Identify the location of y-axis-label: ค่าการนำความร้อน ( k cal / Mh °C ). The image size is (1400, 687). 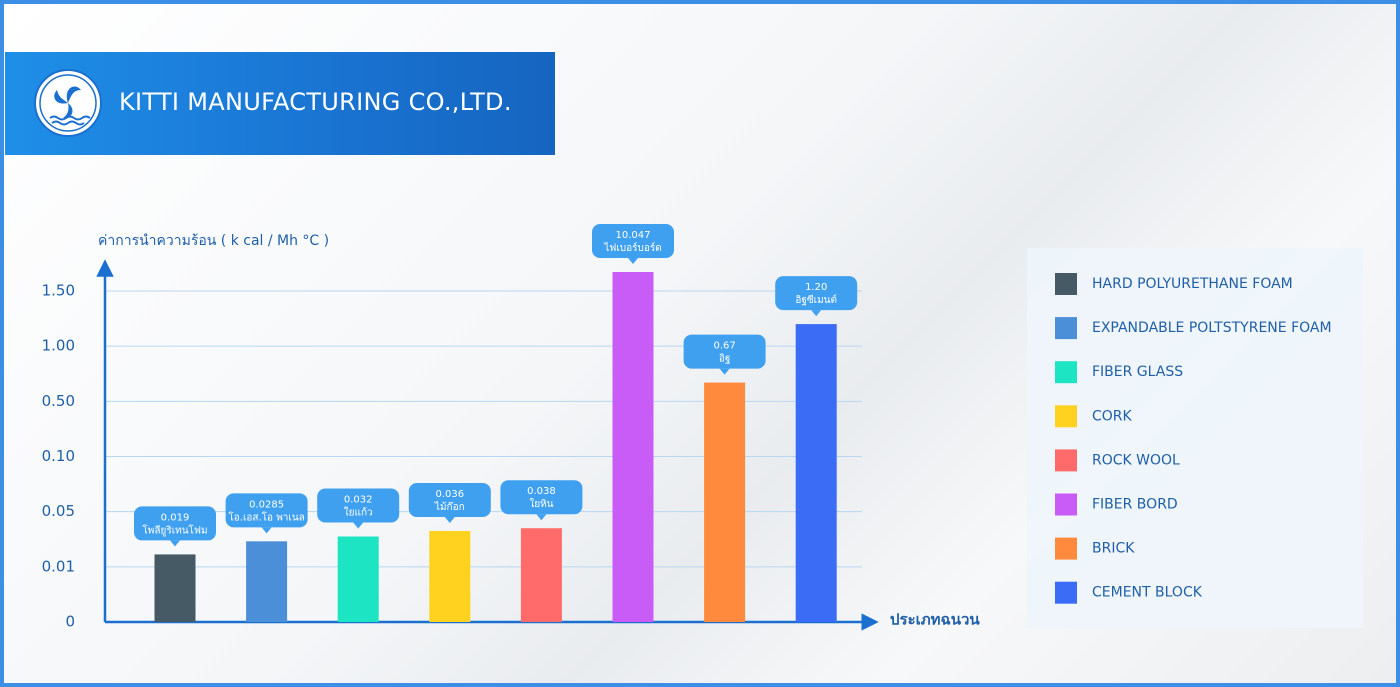
(213, 241).